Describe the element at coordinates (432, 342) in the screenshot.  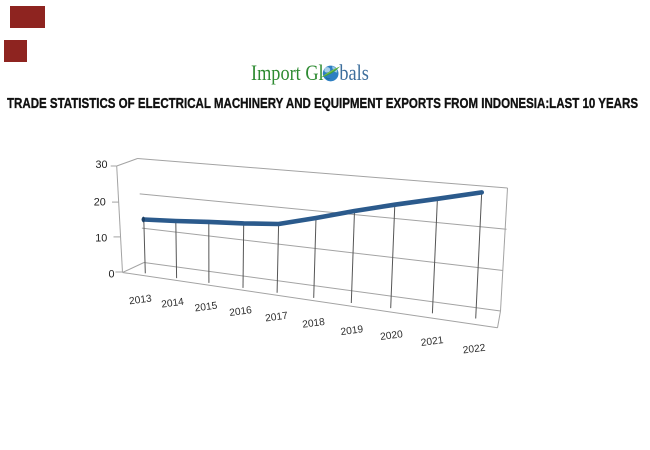
I see `svg-text: 2021` at that location.